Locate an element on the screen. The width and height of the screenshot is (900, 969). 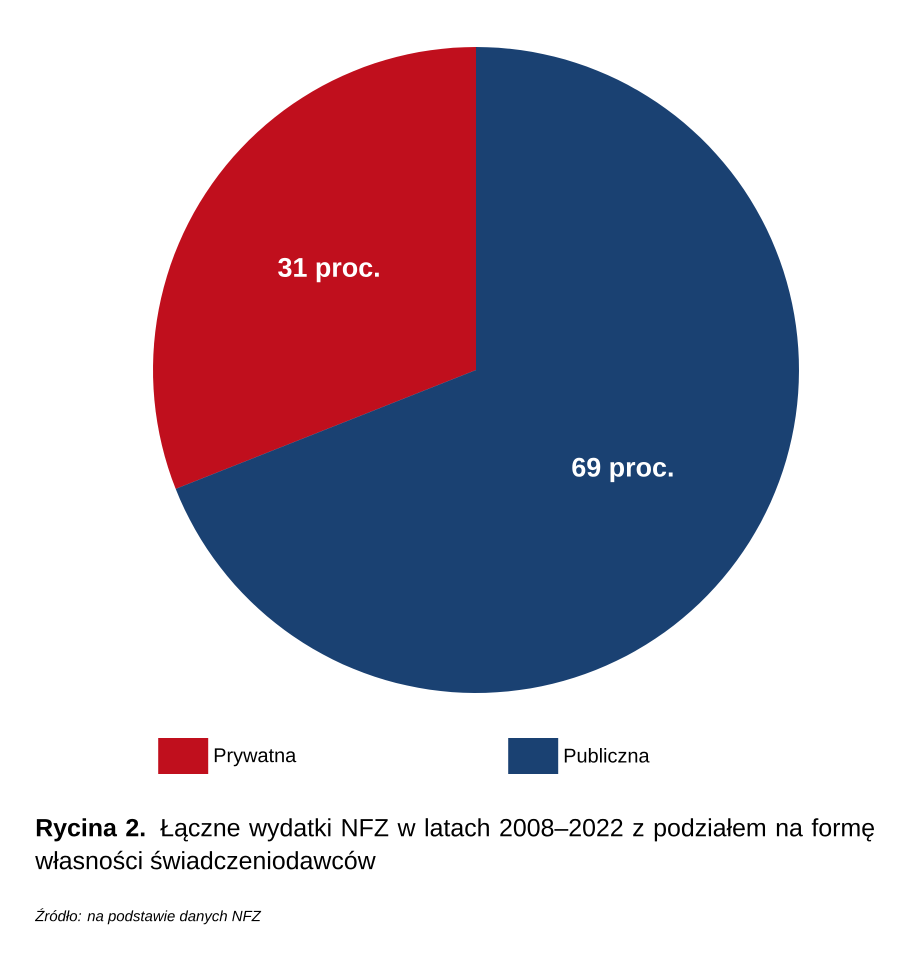
text: Źródło: na podstawie danych NFZ is located at coordinates (148, 916).